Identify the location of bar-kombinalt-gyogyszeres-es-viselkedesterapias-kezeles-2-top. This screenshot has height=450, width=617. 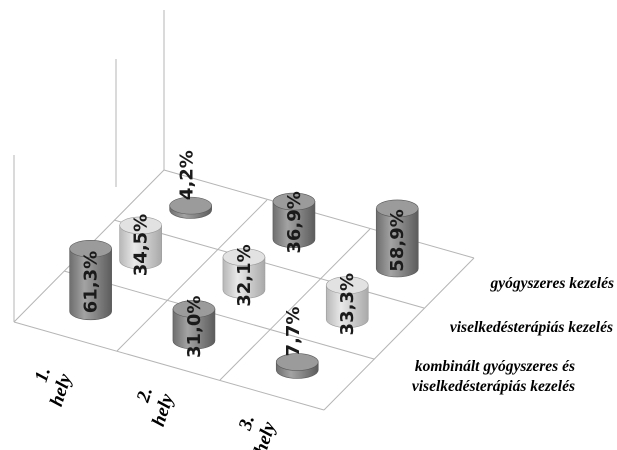
(194, 309).